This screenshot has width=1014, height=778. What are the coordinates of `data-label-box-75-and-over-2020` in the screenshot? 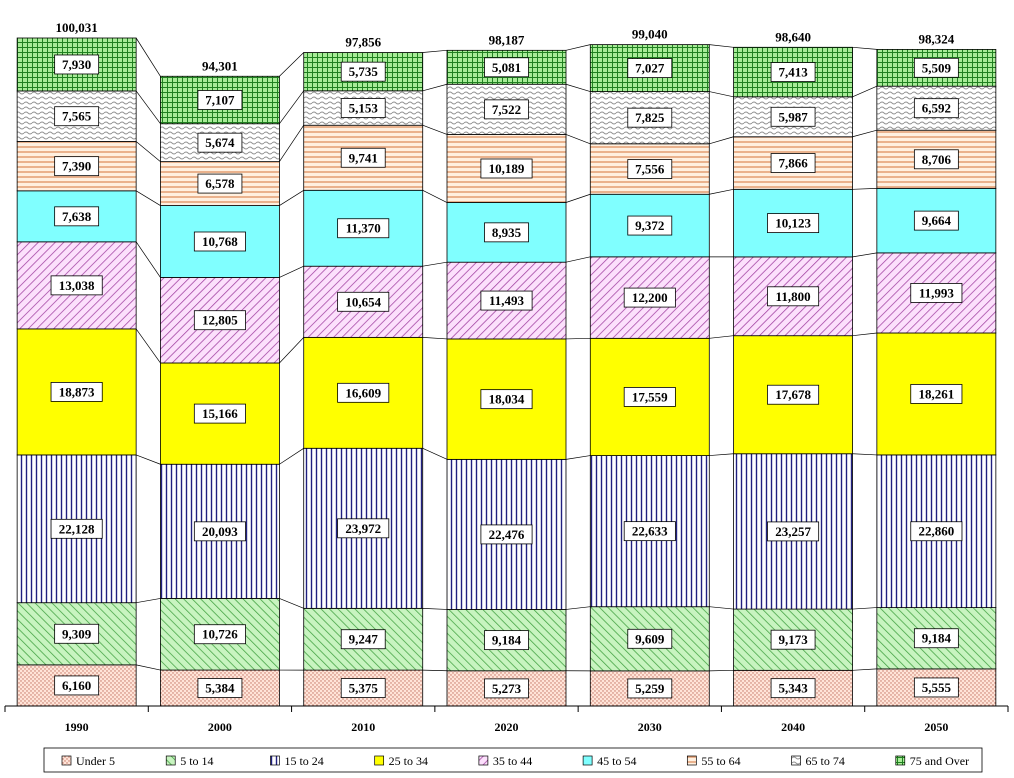 It's located at (506, 67).